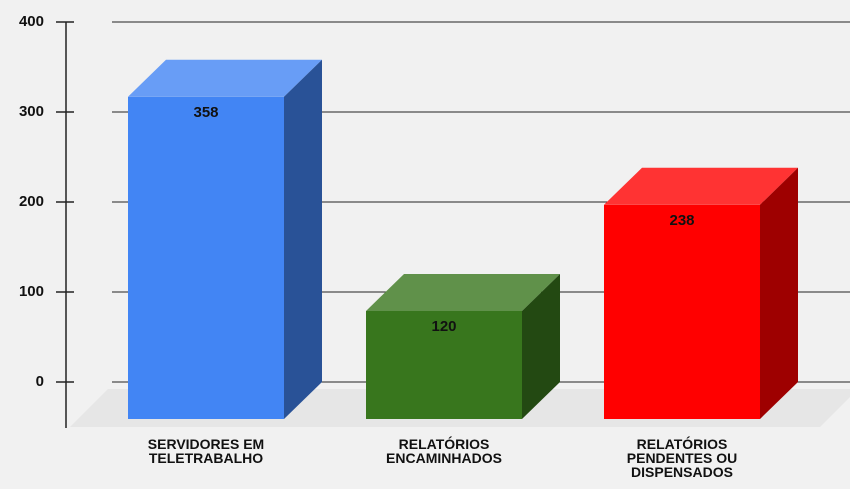  Describe the element at coordinates (31, 21) in the screenshot. I see `y-tick-label: 400` at that location.